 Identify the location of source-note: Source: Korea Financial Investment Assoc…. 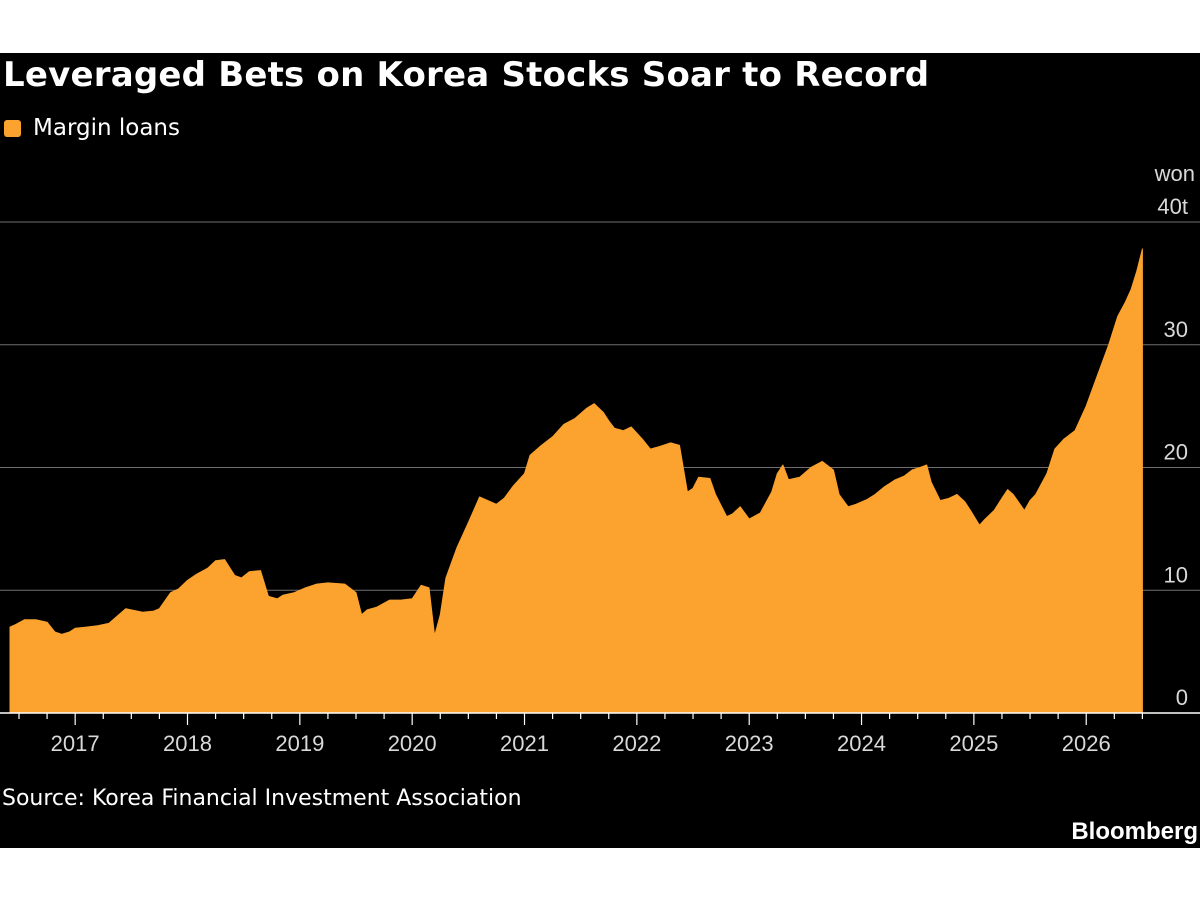
(262, 798).